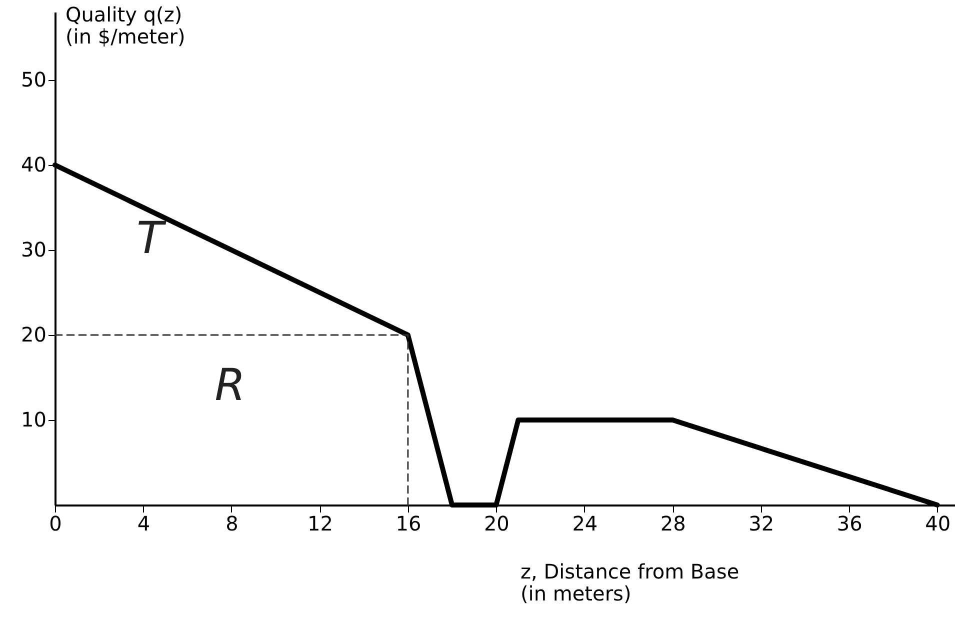  What do you see at coordinates (497, 524) in the screenshot?
I see `x-tick-label: 20` at bounding box center [497, 524].